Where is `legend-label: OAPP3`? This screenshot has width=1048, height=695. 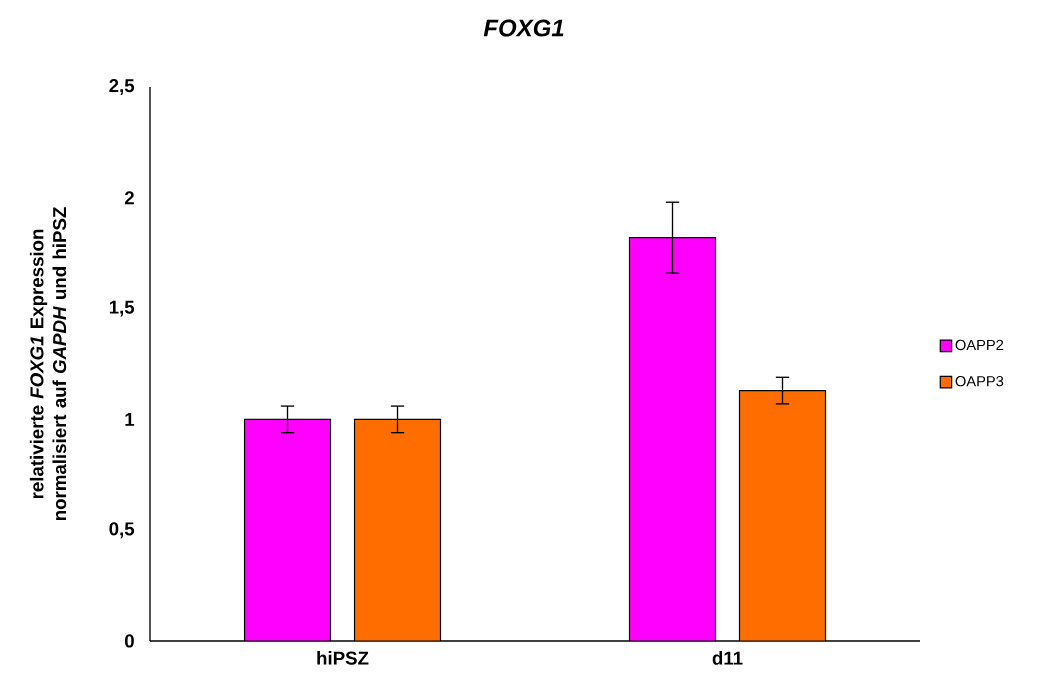 legend-label: OAPP3 is located at coordinates (979, 381).